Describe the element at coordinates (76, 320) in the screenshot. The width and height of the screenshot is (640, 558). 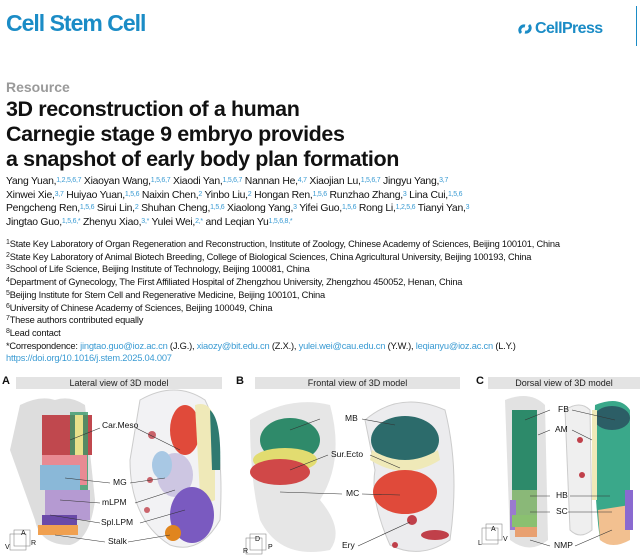
I see `affiliation-text: These authors contributed equally` at that location.